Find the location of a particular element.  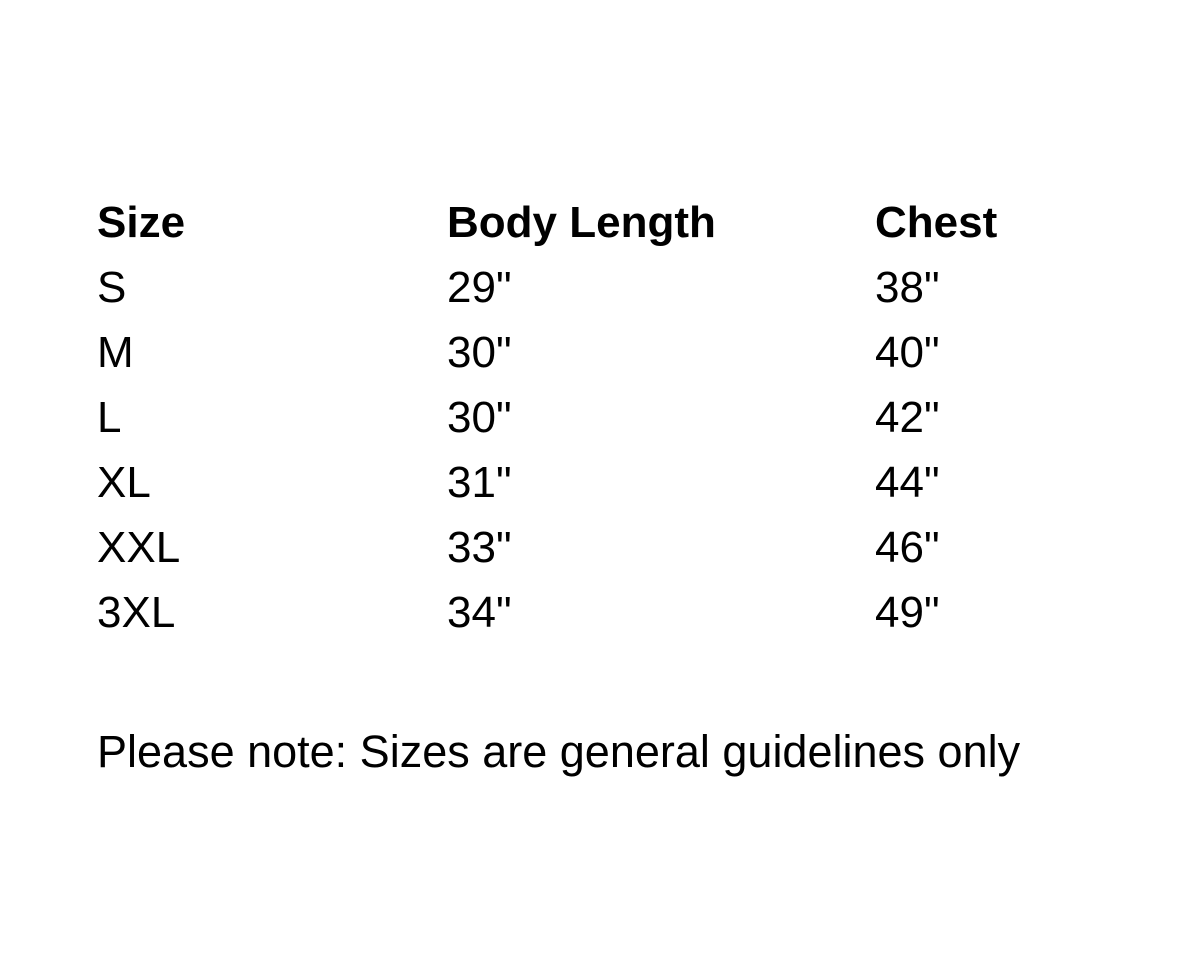

size-cell: XXL is located at coordinates (139, 547).